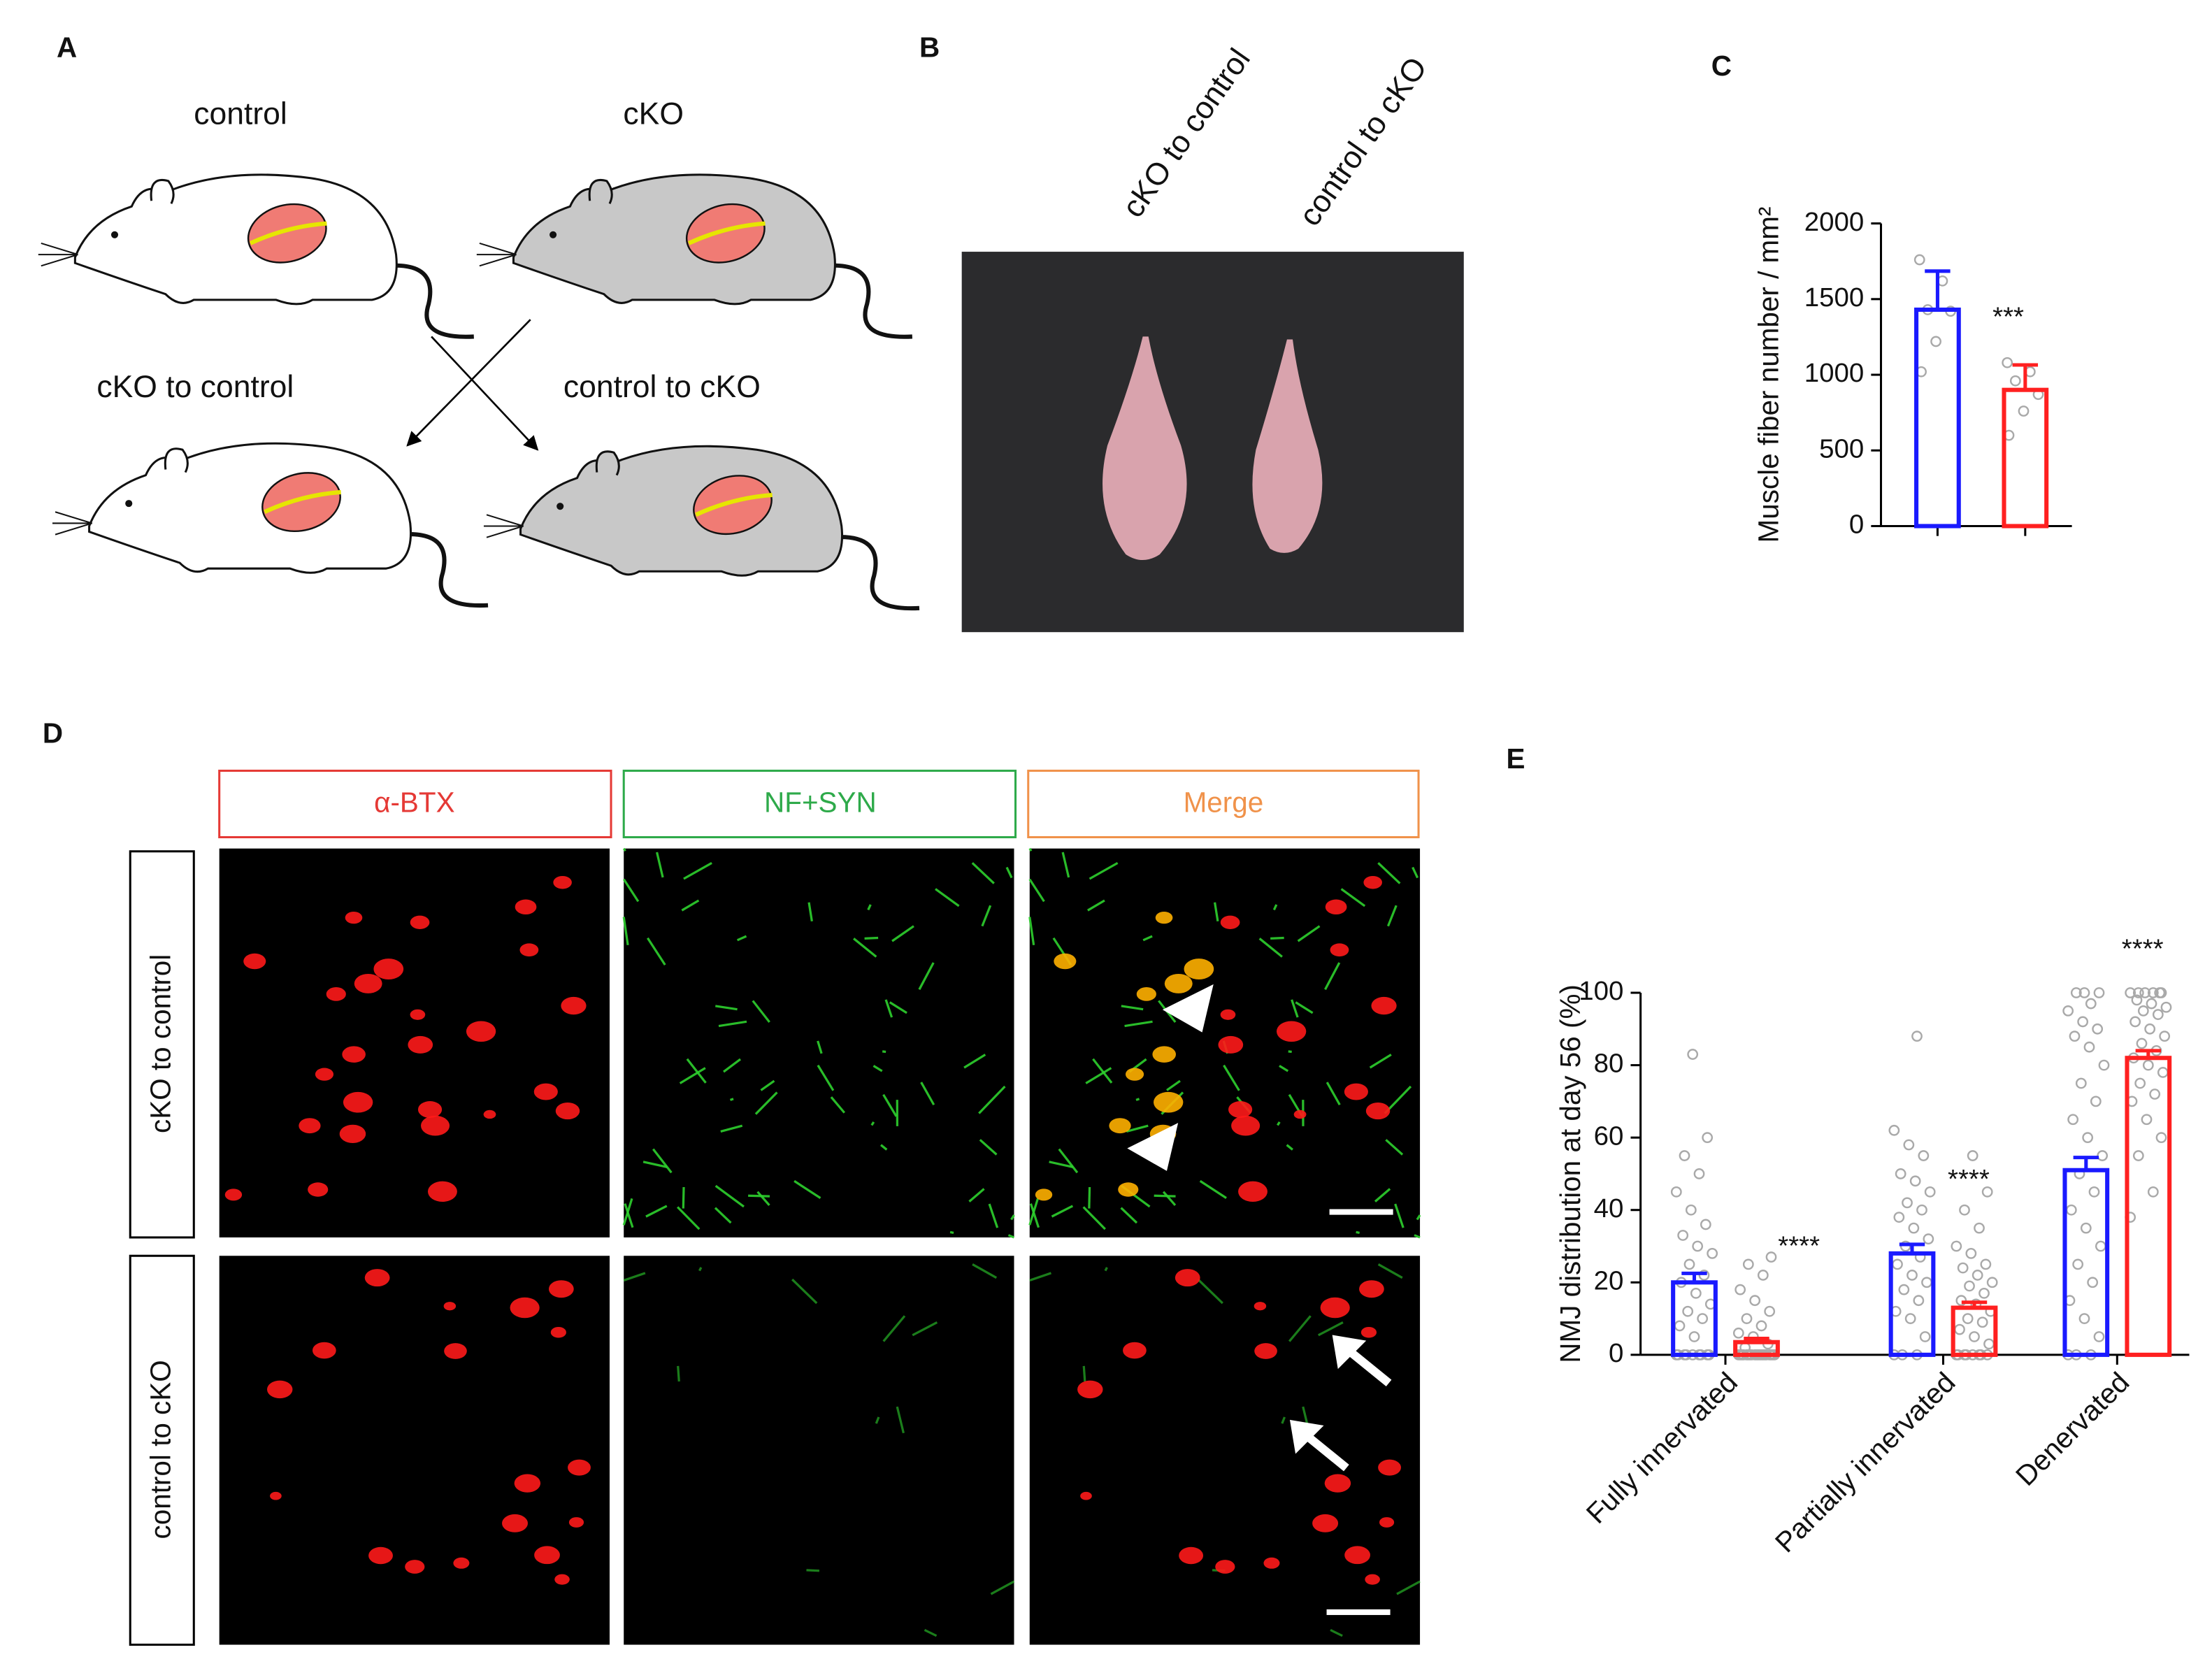 This screenshot has height=1673, width=2212. Describe the element at coordinates (1834, 222) in the screenshot. I see `y-tick-label: 2000` at that location.